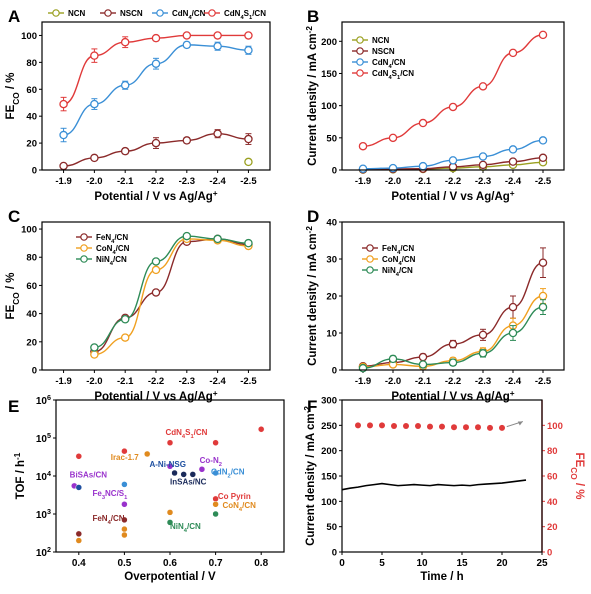  What do you see at coordinates (397, 272) in the screenshot?
I see `legend-label: NiN4/CN` at bounding box center [397, 272].